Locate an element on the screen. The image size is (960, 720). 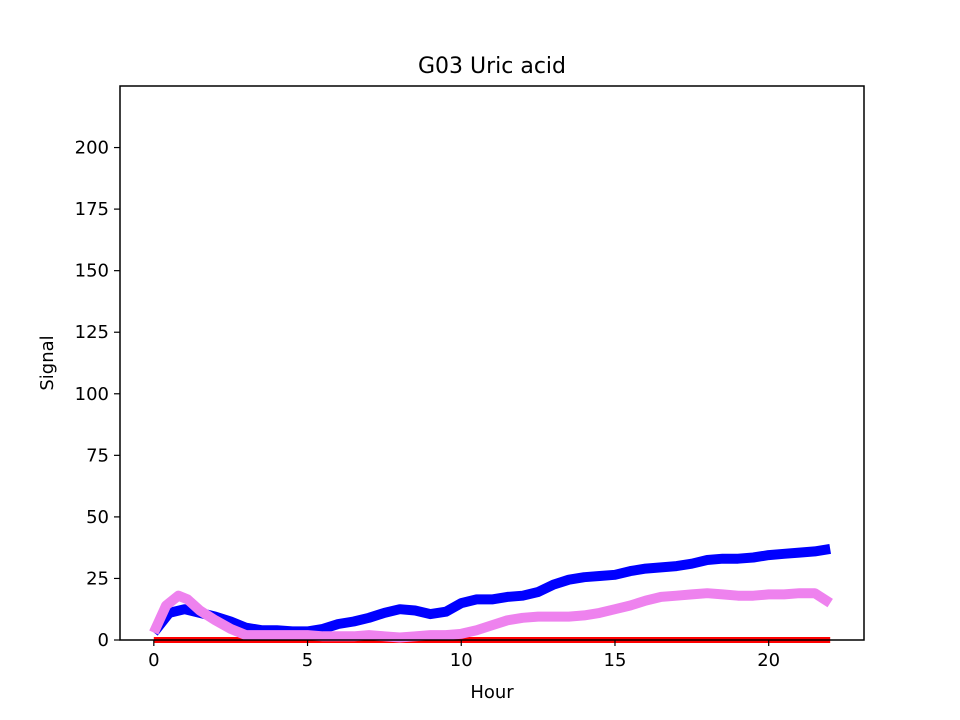
y-tick-label: 125 is located at coordinates (92, 332).